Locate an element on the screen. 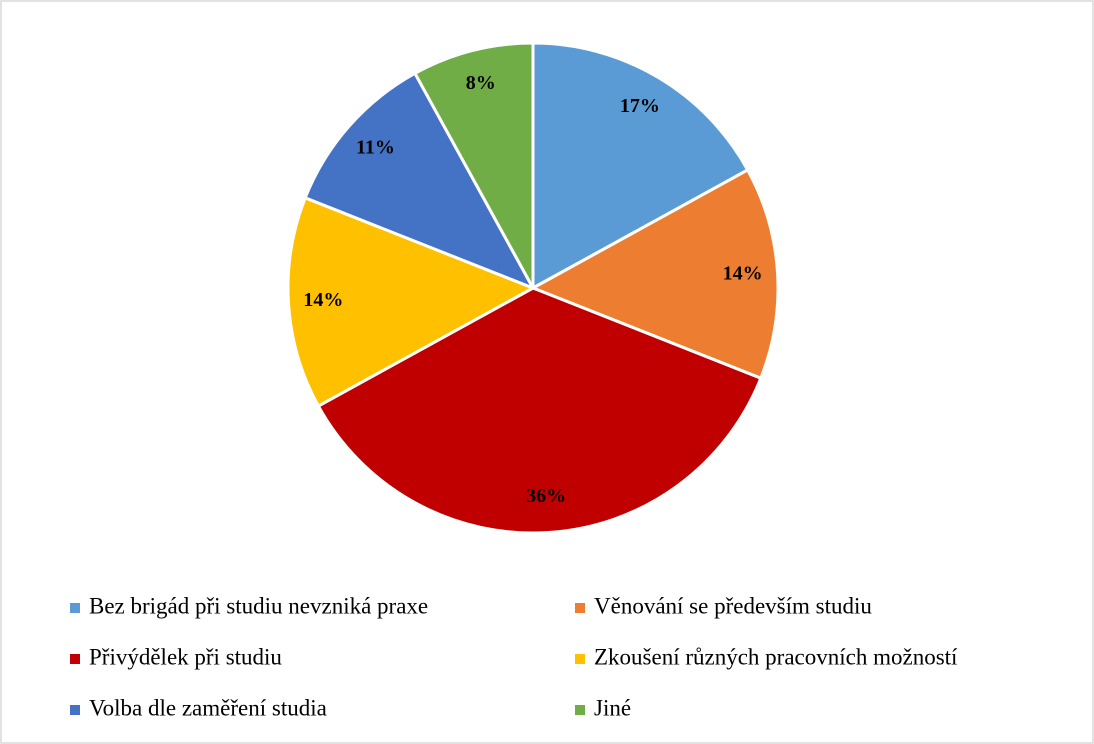 The height and width of the screenshot is (744, 1094). data-label: 17% is located at coordinates (640, 106).